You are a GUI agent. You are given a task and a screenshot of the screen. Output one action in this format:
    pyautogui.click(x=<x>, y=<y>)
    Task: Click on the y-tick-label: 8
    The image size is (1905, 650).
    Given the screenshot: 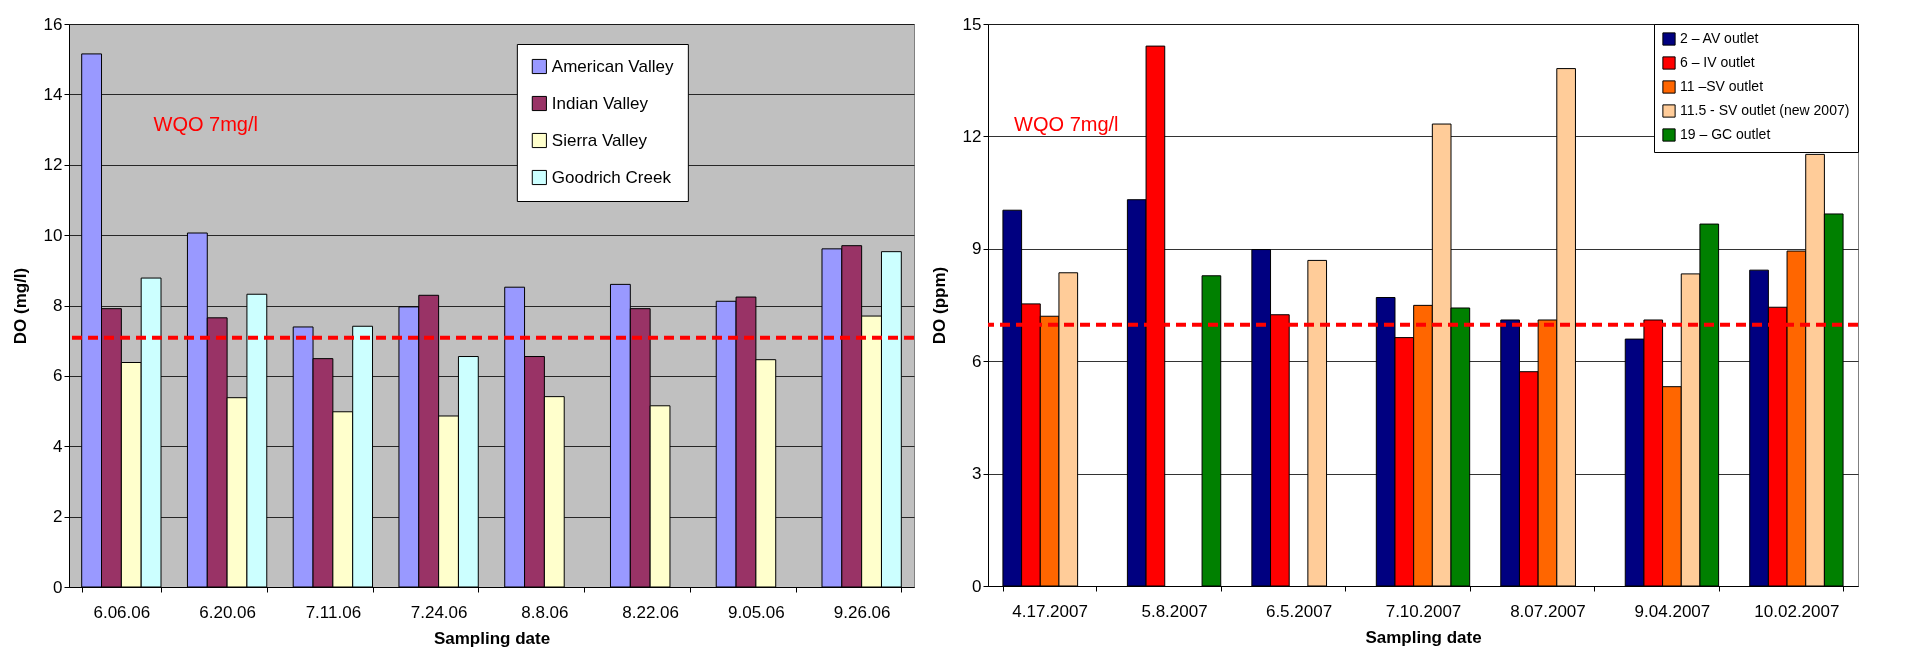 What is the action you would take?
    pyautogui.click(x=58, y=305)
    